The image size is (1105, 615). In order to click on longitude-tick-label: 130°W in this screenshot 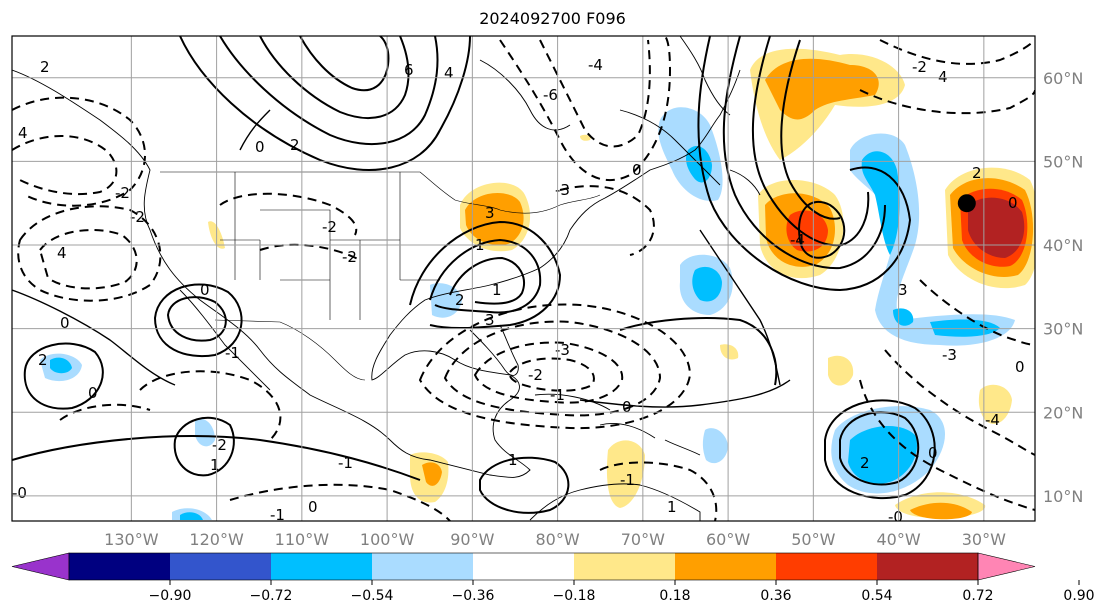, I will do `click(131, 539)`.